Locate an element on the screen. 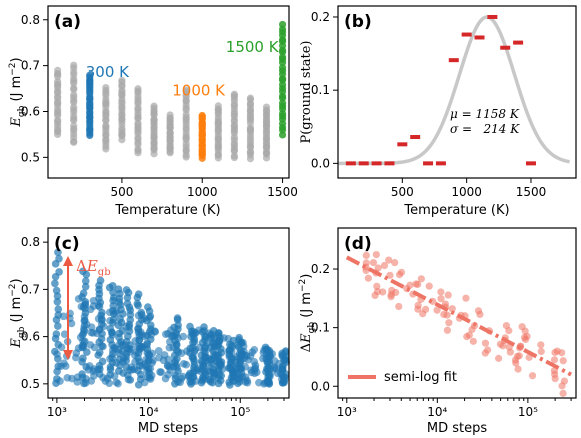 The image size is (581, 438). c-ytick-label-3: 0.8 is located at coordinates (30, 242).